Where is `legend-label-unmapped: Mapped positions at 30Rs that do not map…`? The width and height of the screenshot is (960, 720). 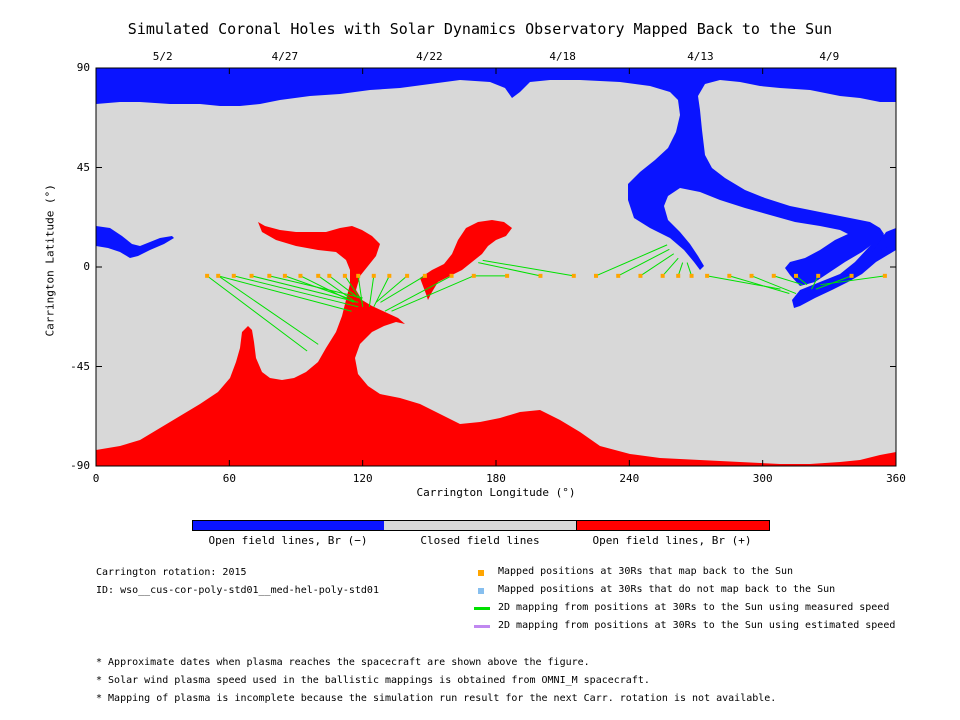
legend-label-unmapped: Mapped positions at 30Rs that do not map… is located at coordinates (667, 589).